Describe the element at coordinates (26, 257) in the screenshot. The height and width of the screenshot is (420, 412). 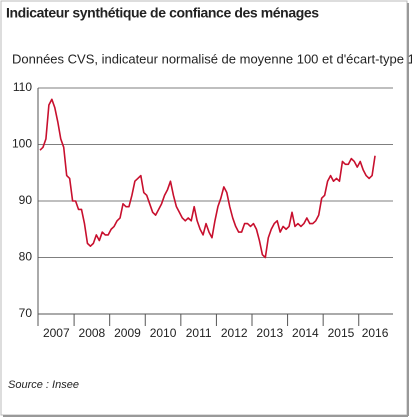
I see `y-tick-label: 80` at that location.